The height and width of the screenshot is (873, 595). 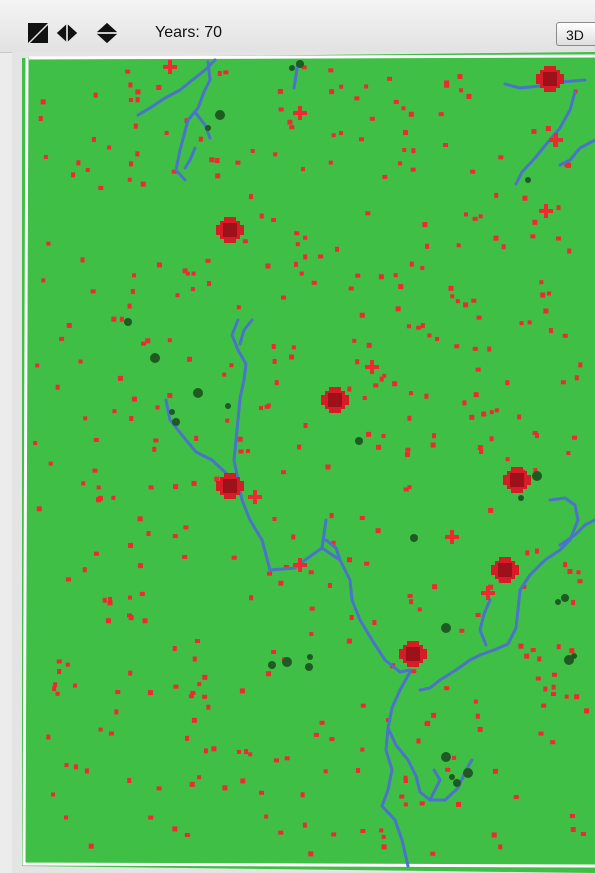 I want to click on vertical-resize-icon, so click(x=107, y=33).